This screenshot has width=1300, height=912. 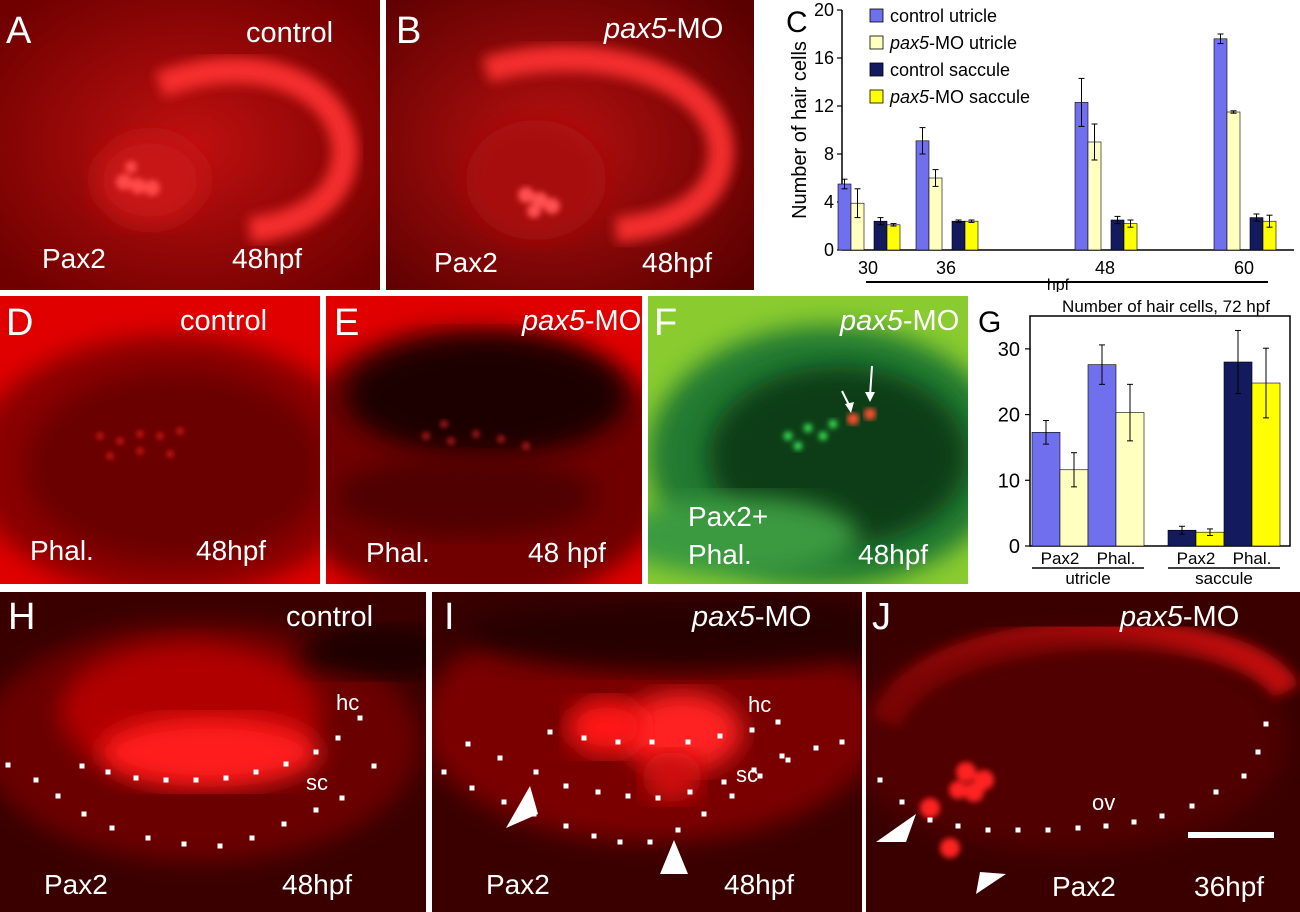 What do you see at coordinates (290, 33) in the screenshot?
I see `condition-label: control` at bounding box center [290, 33].